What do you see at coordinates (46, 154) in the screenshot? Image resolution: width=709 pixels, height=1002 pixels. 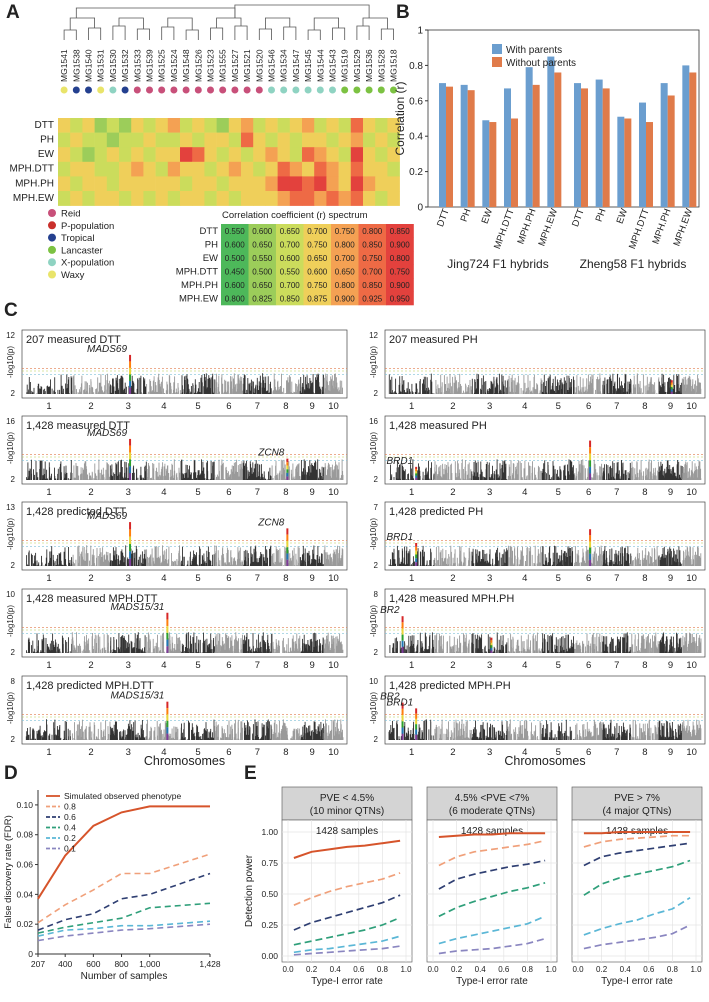 I see `row-label: EW` at bounding box center [46, 154].